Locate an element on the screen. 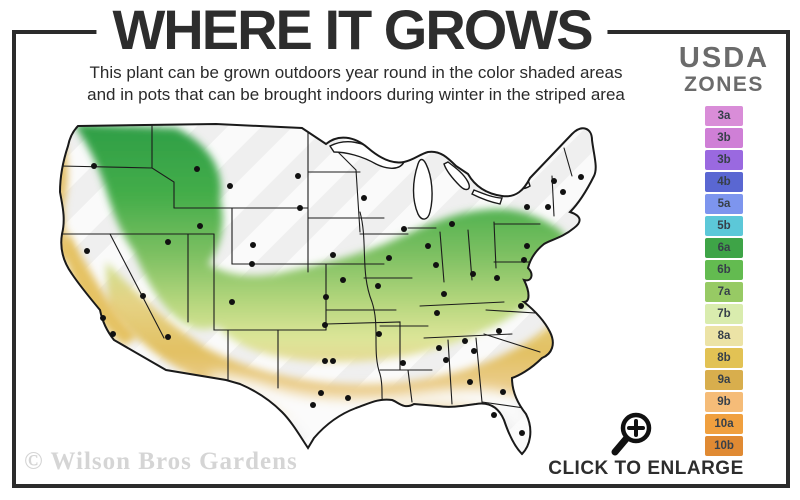 Image resolution: width=800 pixels, height=500 pixels. zone-chip-3b: 3b is located at coordinates (724, 138).